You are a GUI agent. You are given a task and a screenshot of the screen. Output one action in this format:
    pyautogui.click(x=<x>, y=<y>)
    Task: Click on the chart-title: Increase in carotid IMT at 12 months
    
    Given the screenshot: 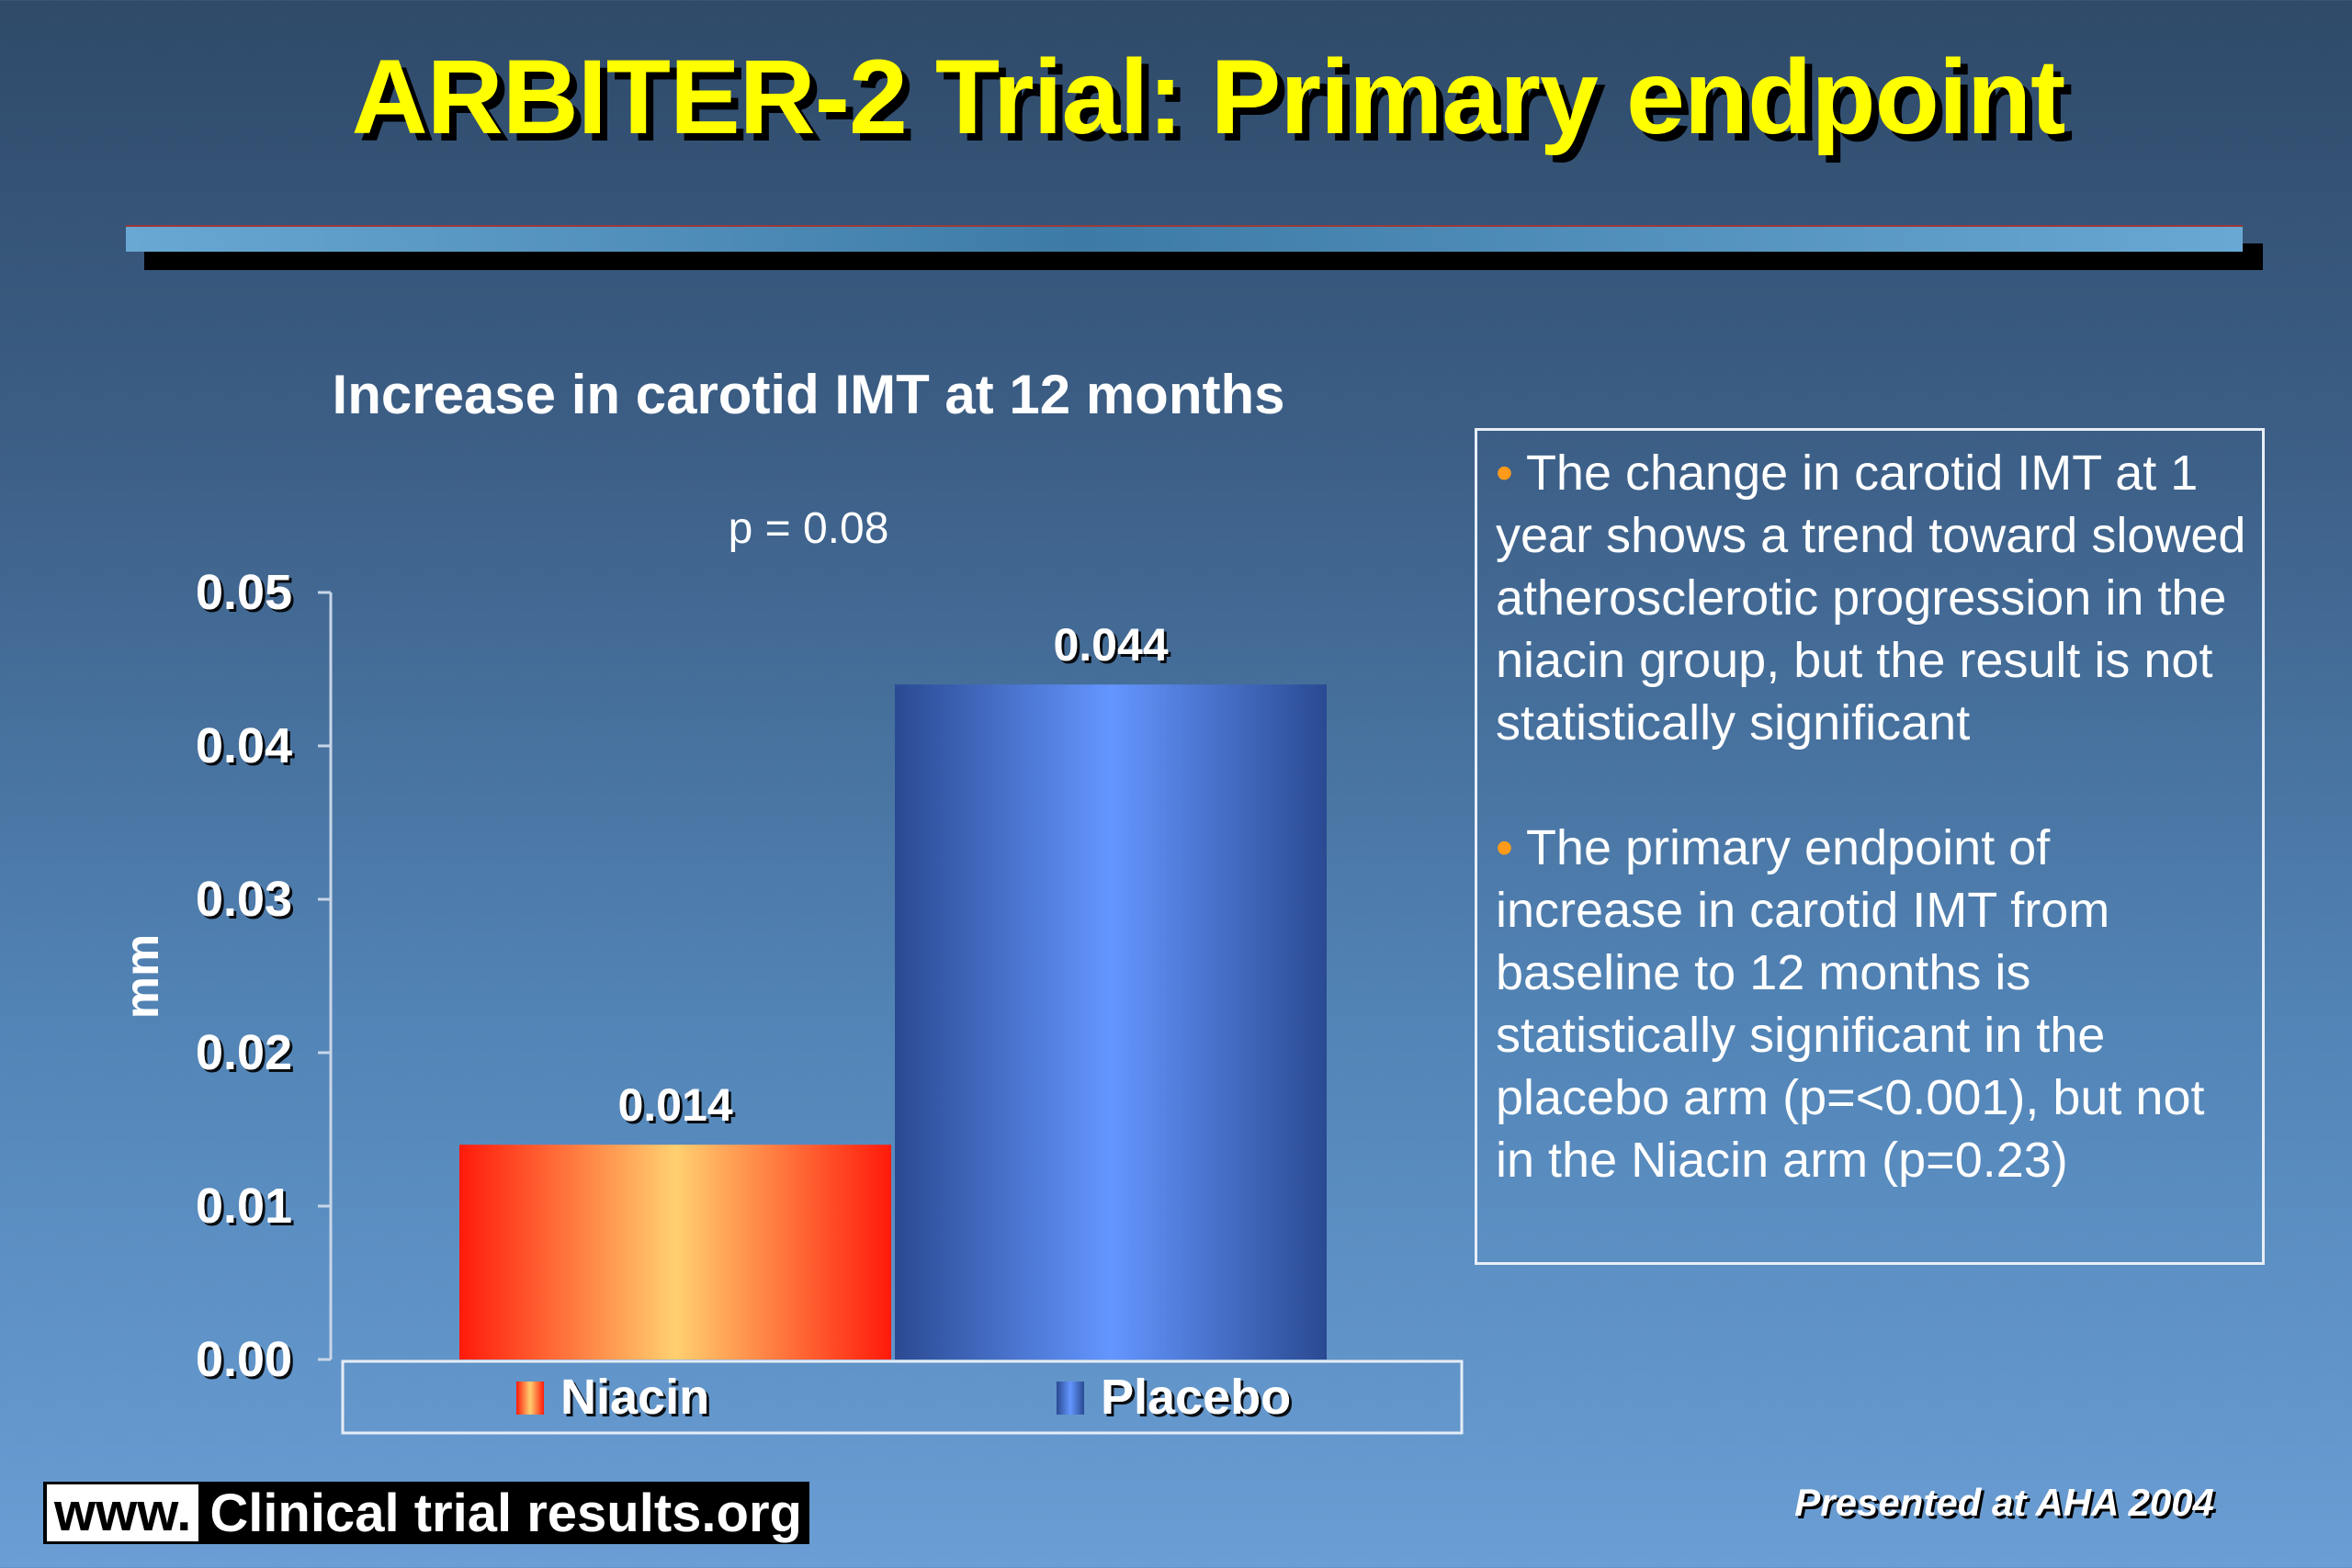 What is the action you would take?
    pyautogui.click(x=809, y=395)
    